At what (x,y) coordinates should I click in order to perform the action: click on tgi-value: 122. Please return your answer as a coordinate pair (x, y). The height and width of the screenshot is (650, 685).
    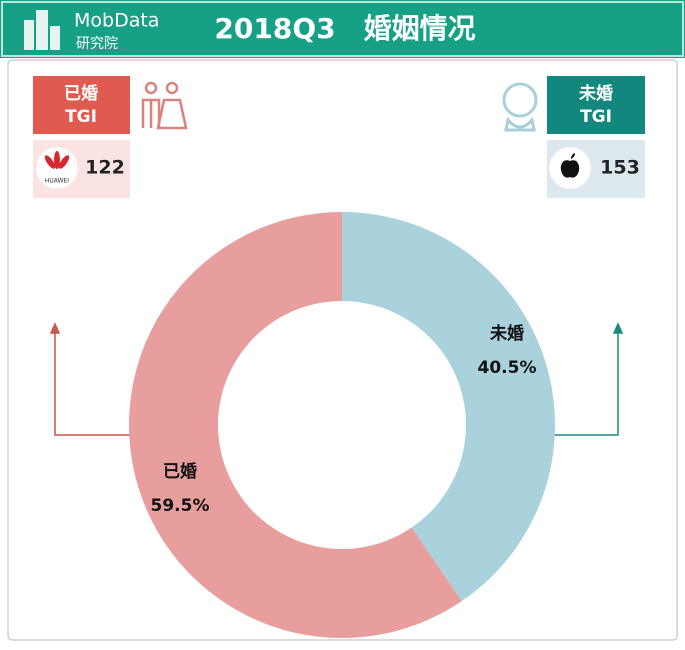
    Looking at the image, I should click on (105, 168).